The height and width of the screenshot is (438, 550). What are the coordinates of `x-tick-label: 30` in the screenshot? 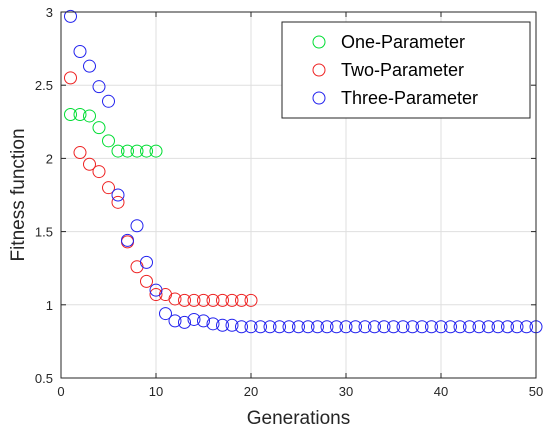 It's located at (346, 391).